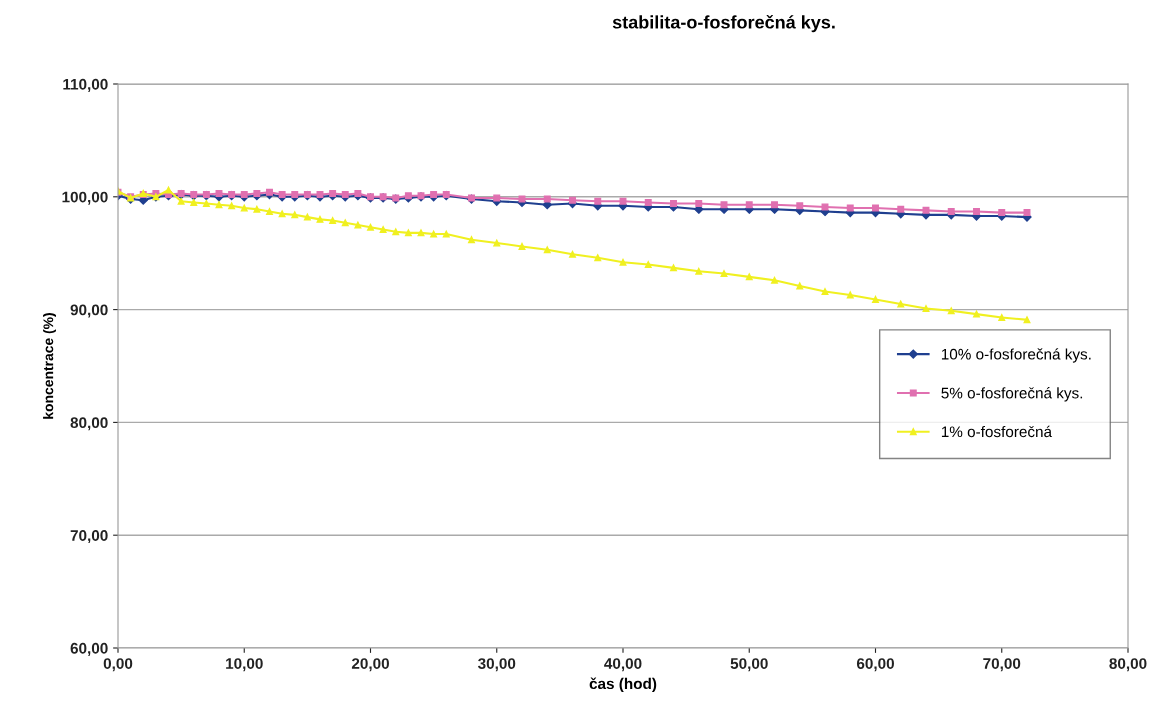  I want to click on x-tick-label: 80,00, so click(1128, 665).